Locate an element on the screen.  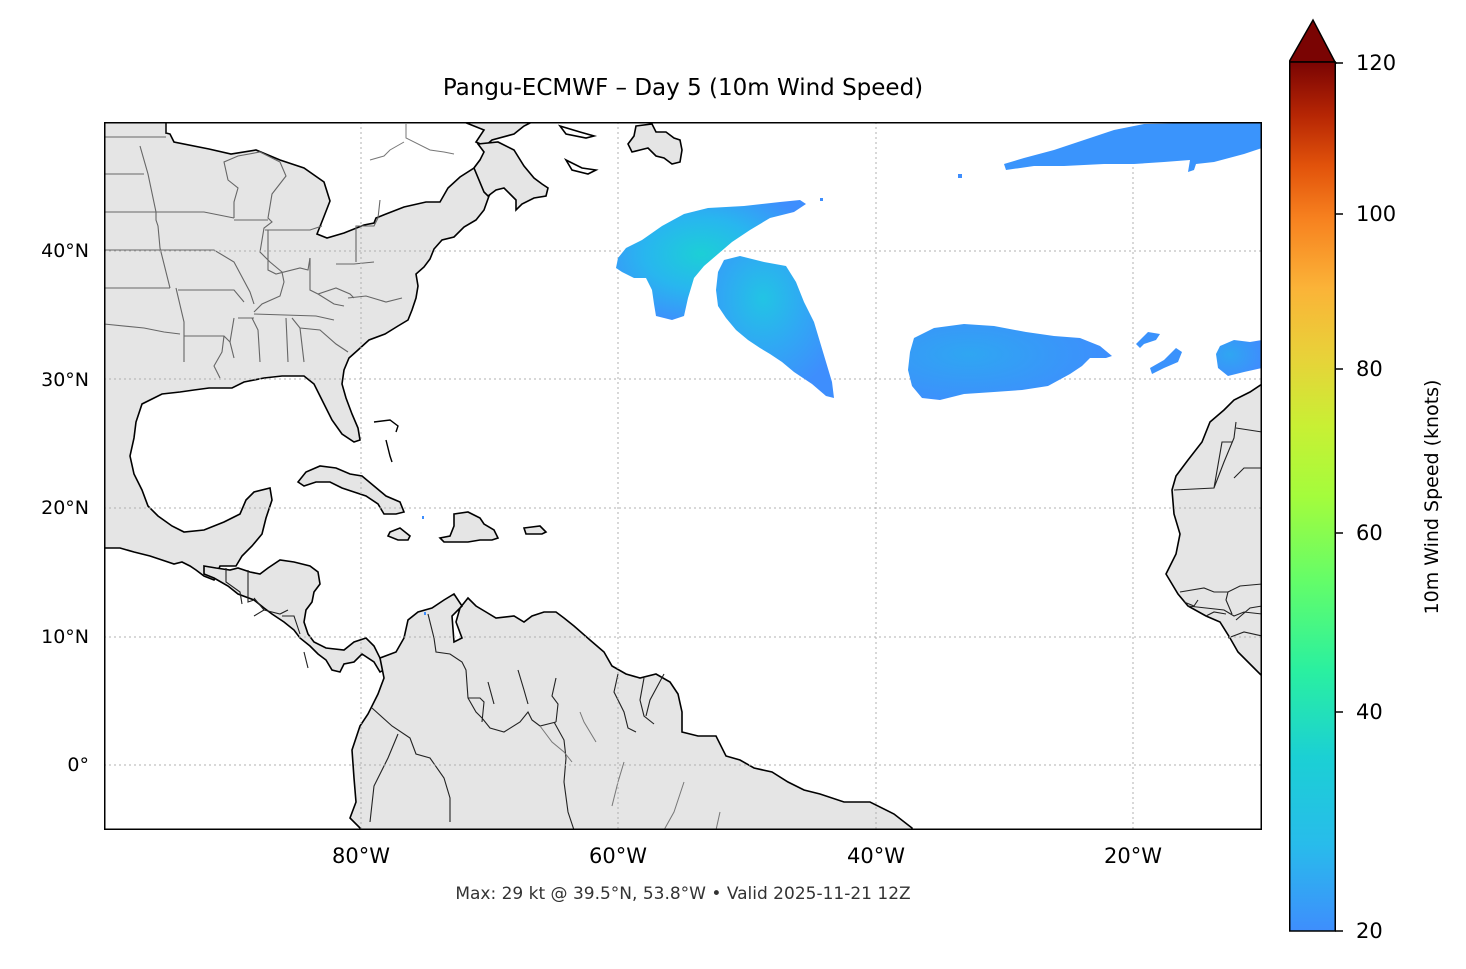
x-tick-40w: 40°W is located at coordinates (876, 856).